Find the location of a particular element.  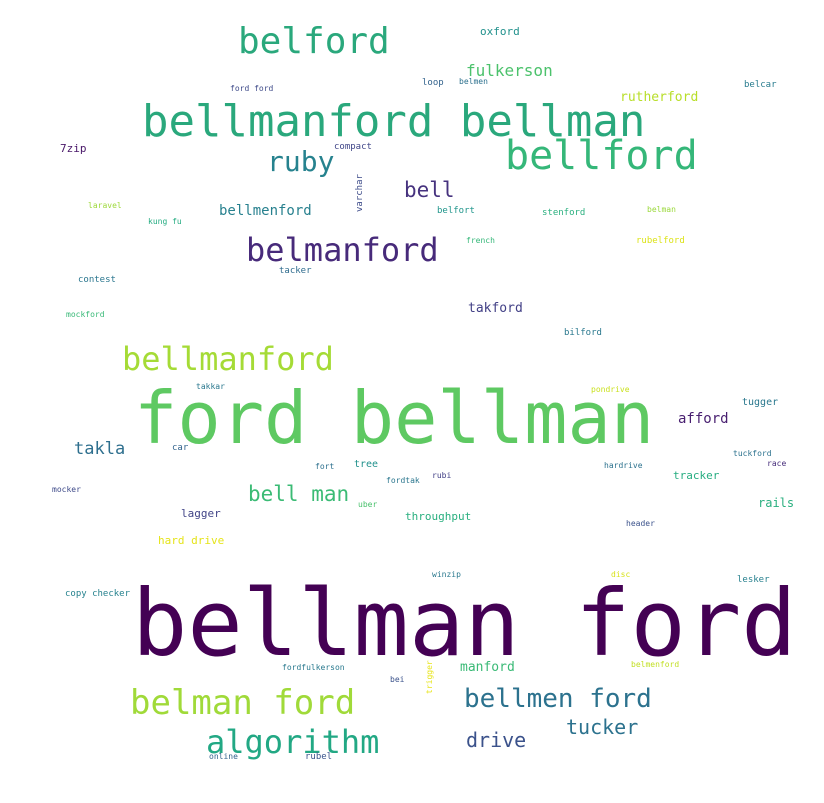

word-rubel: rubel is located at coordinates (319, 757).